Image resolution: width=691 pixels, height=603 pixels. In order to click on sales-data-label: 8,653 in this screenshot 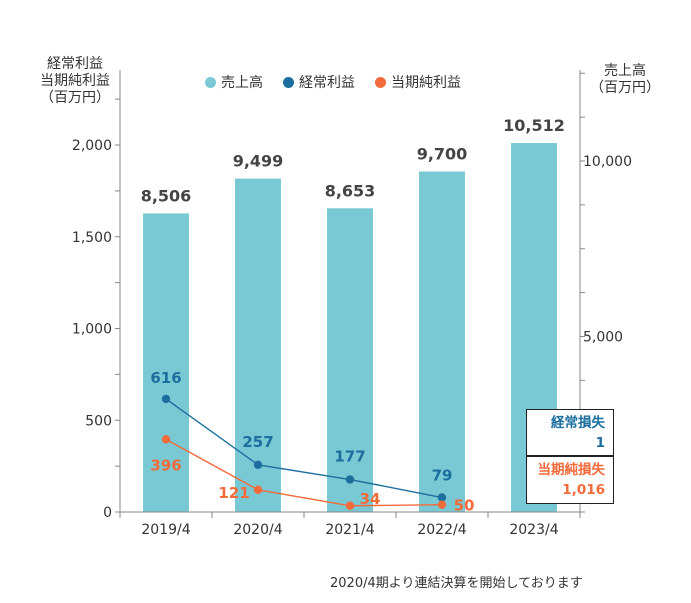, I will do `click(350, 190)`.